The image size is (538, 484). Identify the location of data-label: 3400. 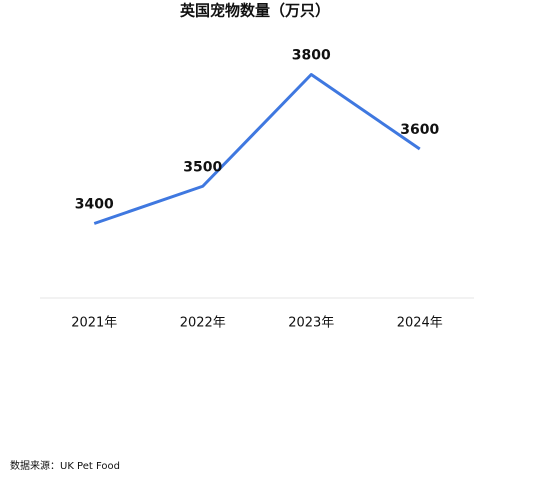
(94, 205).